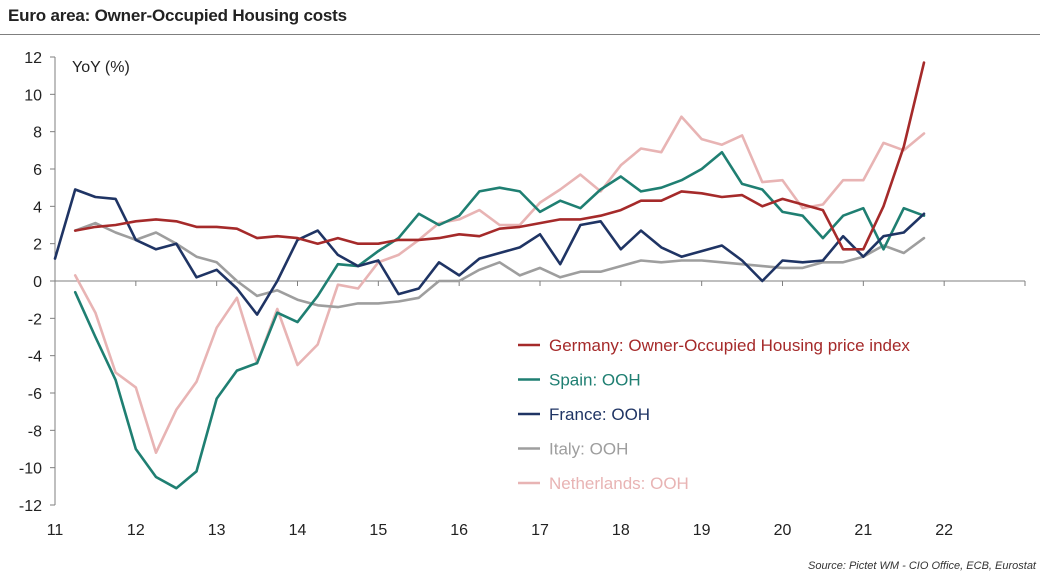 The width and height of the screenshot is (1060, 587). Describe the element at coordinates (136, 530) in the screenshot. I see `x-tick-label: 12` at that location.